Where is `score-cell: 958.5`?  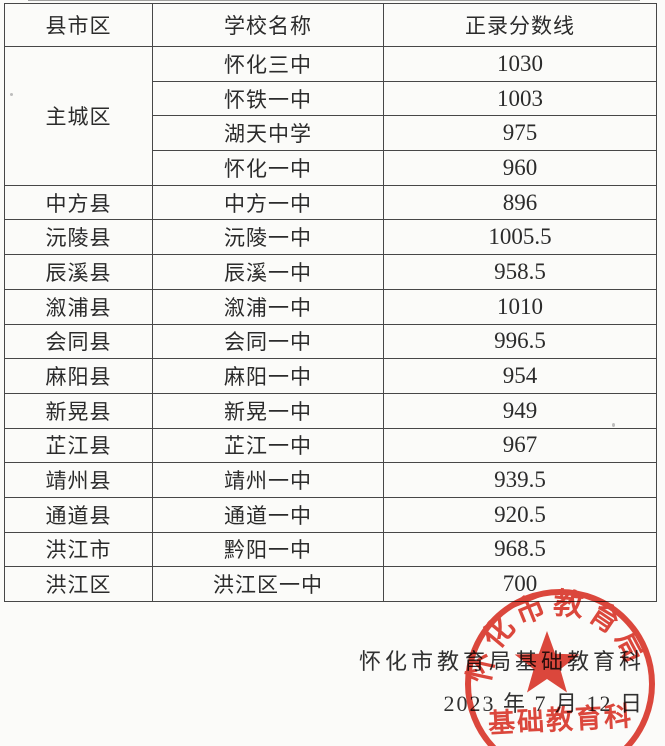
score-cell: 958.5 is located at coordinates (520, 272).